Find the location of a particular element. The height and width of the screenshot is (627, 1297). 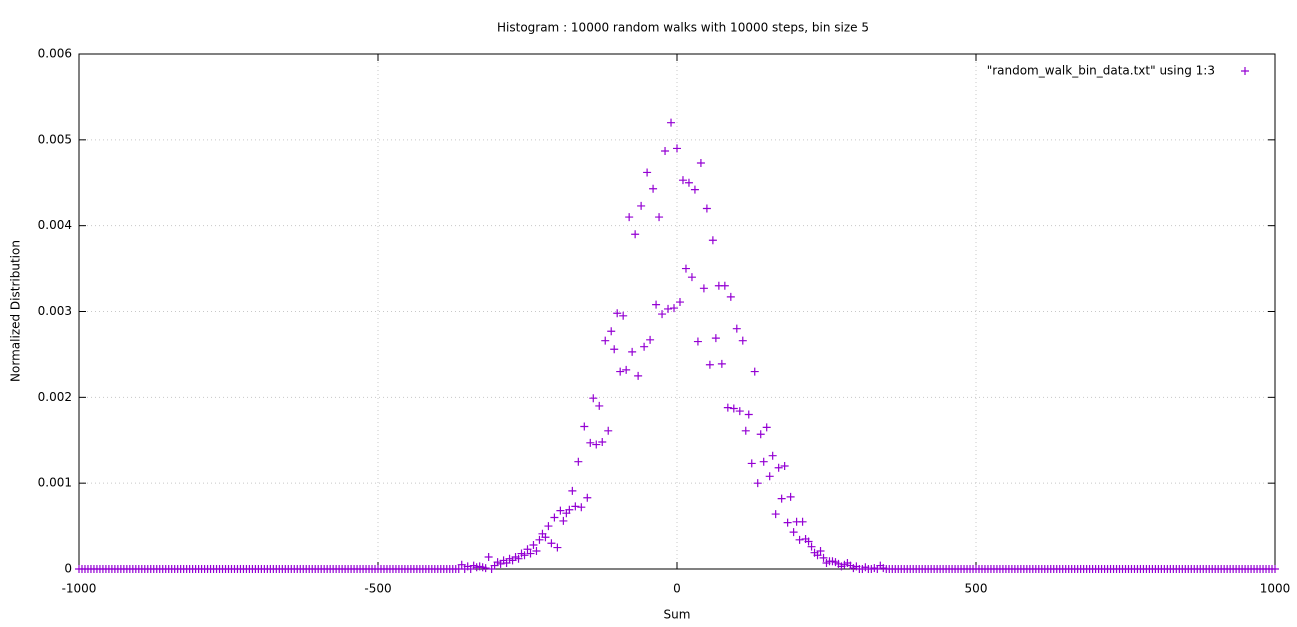

y-tick-label: 0.005 is located at coordinates (55, 139).